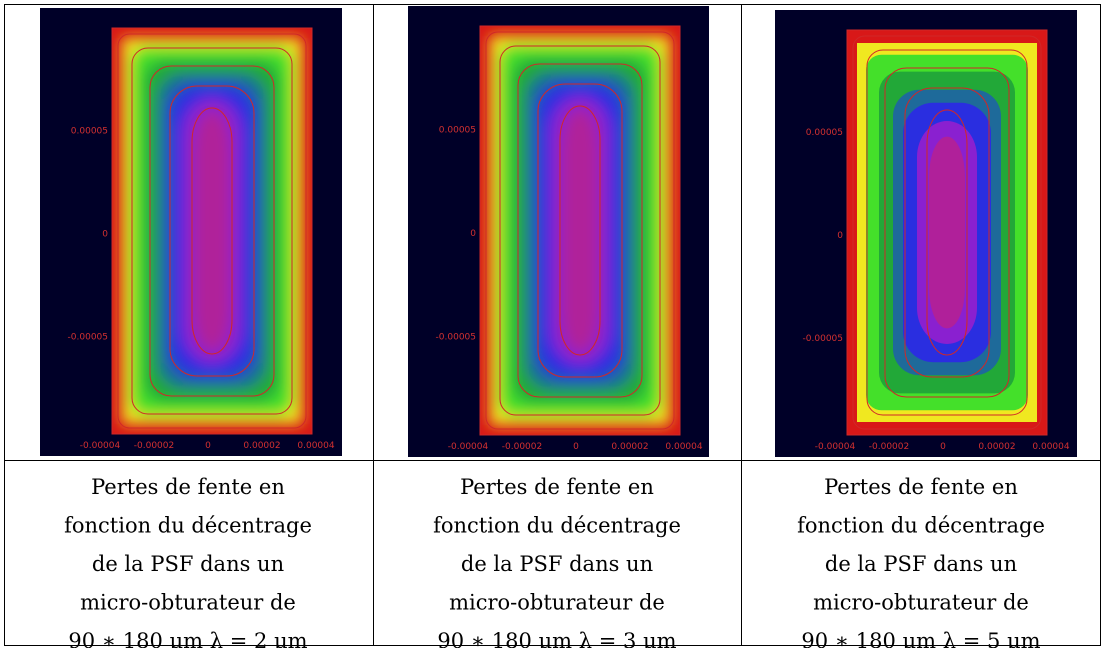  What do you see at coordinates (187, 638) in the screenshot?
I see `caption-line: 90 ∗ 180 µm λ = 2 µm` at bounding box center [187, 638].